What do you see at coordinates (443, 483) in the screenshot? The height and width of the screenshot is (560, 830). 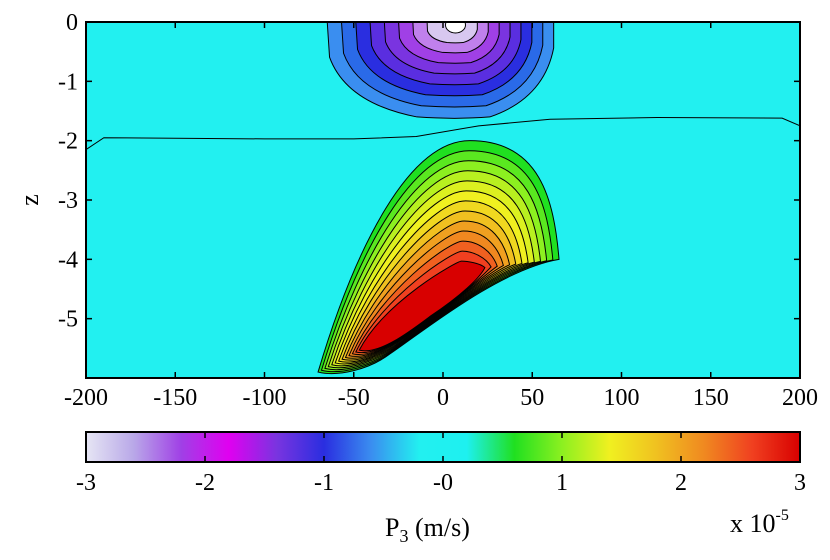 I see `colorbar-tick-label: -0` at bounding box center [443, 483].